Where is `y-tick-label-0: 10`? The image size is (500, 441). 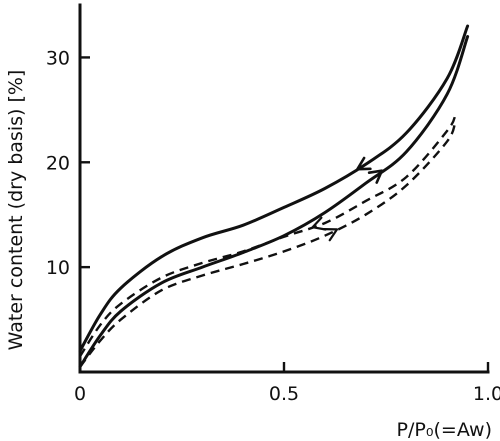
y-tick-label-0: 10 is located at coordinates (58, 268).